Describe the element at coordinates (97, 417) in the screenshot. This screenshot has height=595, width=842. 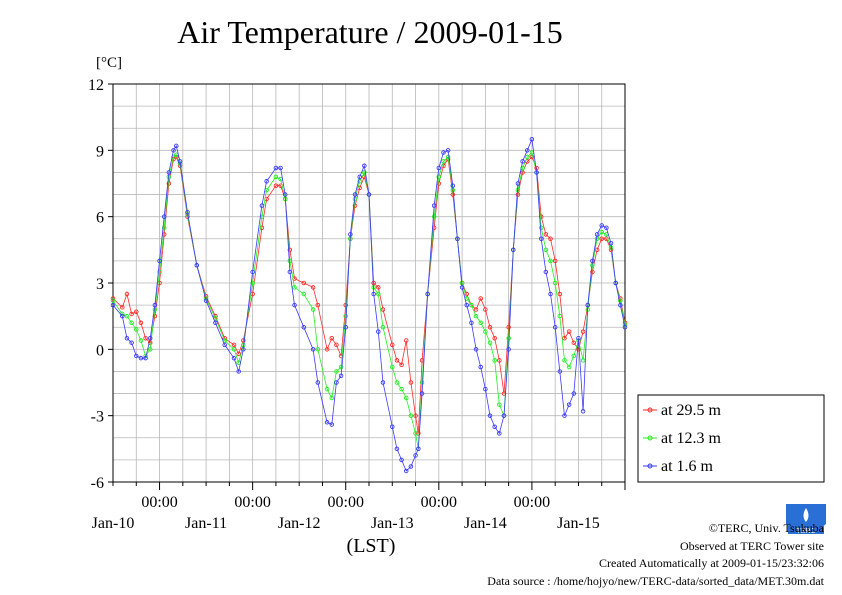
I see `y-tick-label: -3` at that location.